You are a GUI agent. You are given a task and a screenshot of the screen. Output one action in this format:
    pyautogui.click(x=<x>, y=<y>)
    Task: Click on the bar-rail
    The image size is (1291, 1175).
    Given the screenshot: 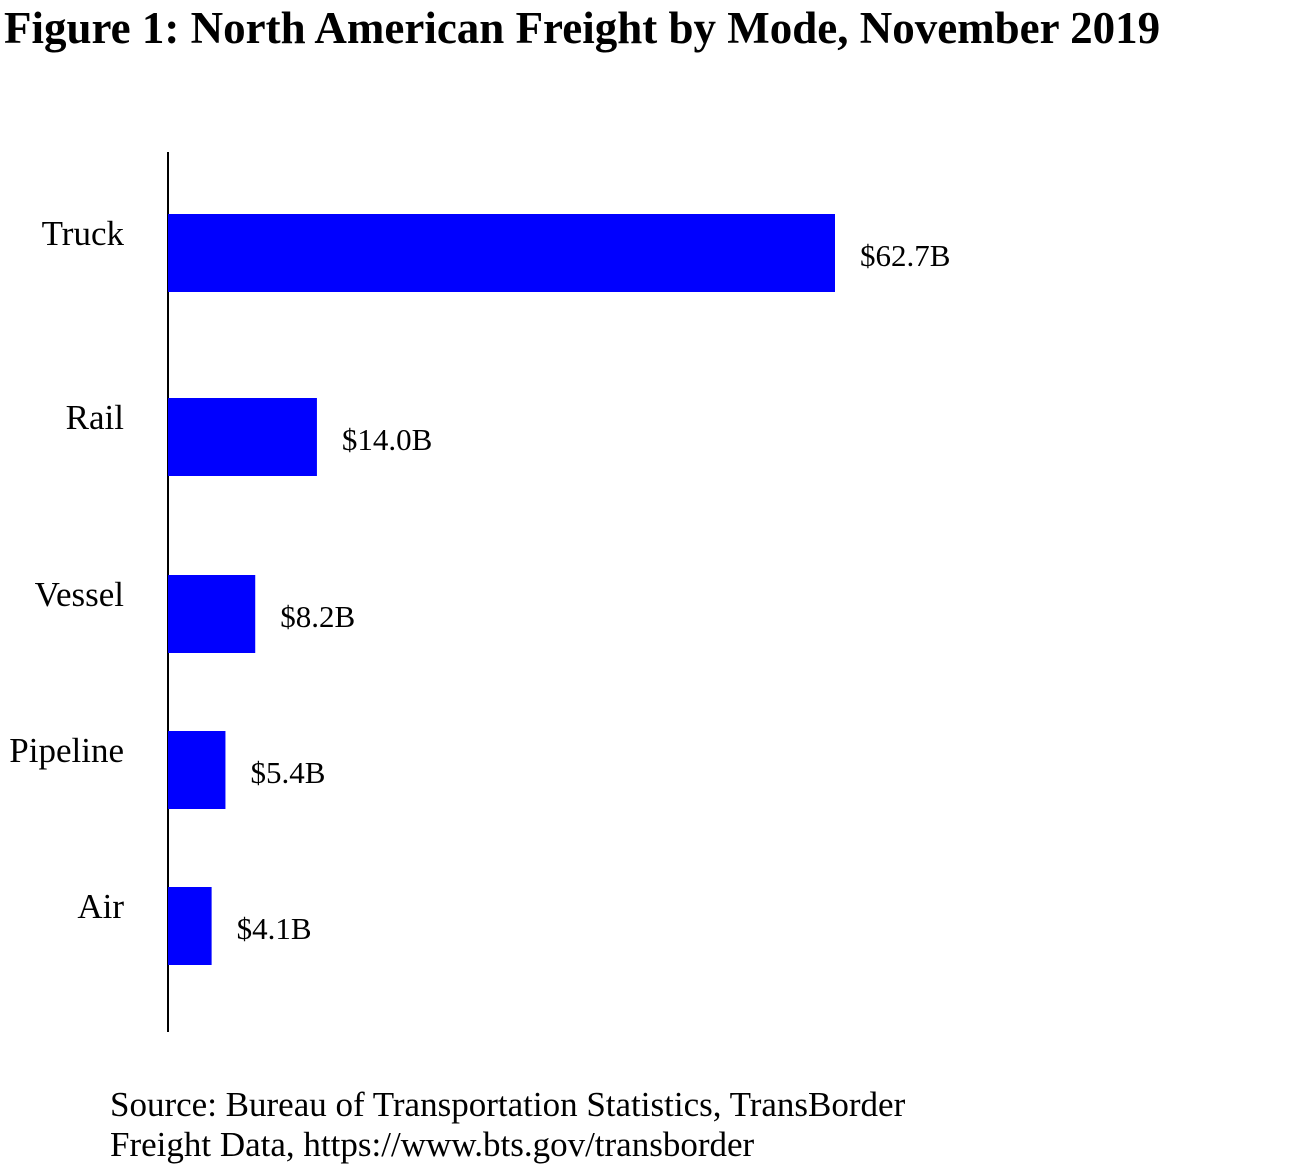 What is the action you would take?
    pyautogui.click(x=242, y=437)
    